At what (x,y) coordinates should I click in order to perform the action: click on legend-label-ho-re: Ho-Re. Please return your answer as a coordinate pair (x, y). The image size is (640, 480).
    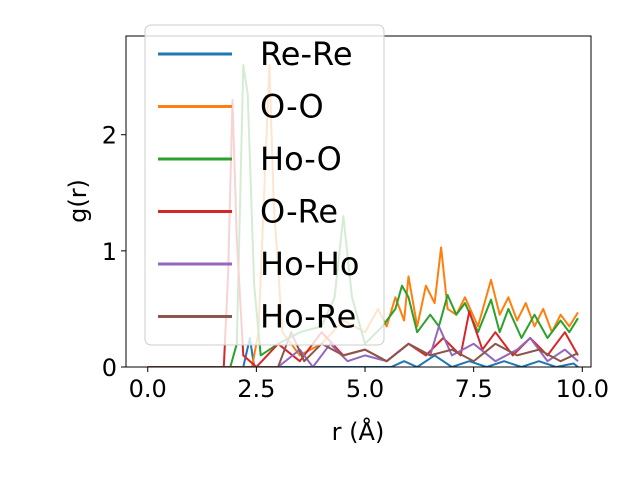
    Looking at the image, I should click on (308, 317).